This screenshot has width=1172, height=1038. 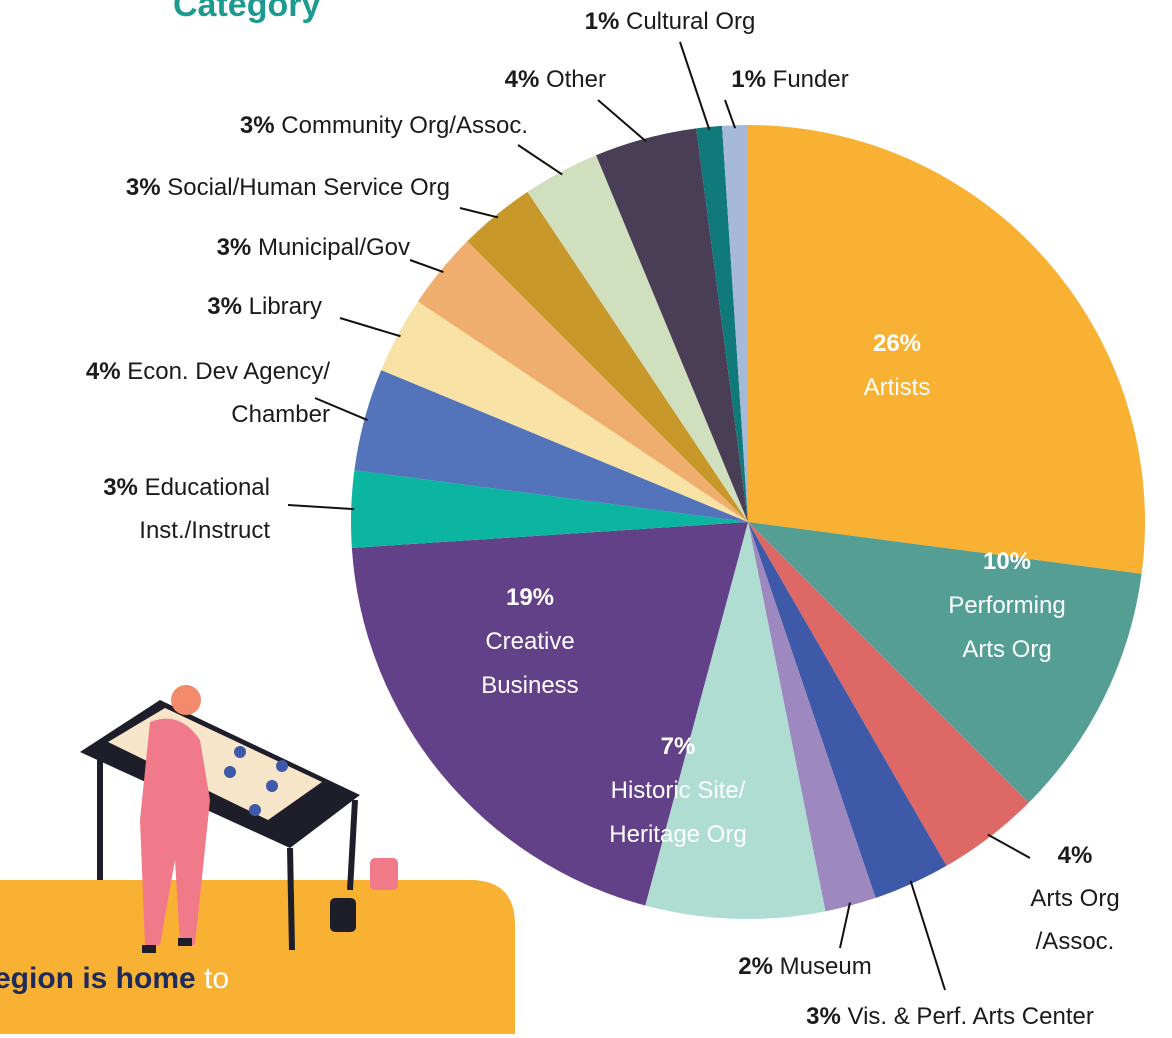 What do you see at coordinates (217, 978) in the screenshot?
I see `annotation-text: to` at bounding box center [217, 978].